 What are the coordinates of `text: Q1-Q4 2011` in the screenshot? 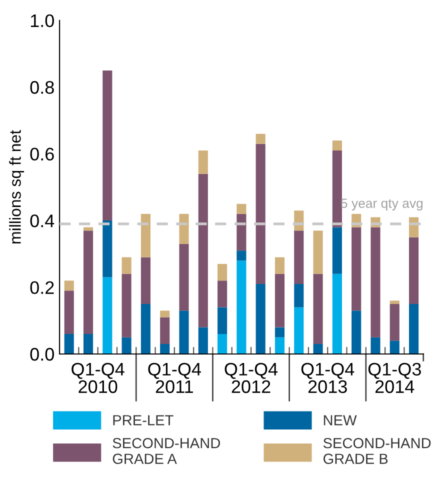 It's located at (174, 378).